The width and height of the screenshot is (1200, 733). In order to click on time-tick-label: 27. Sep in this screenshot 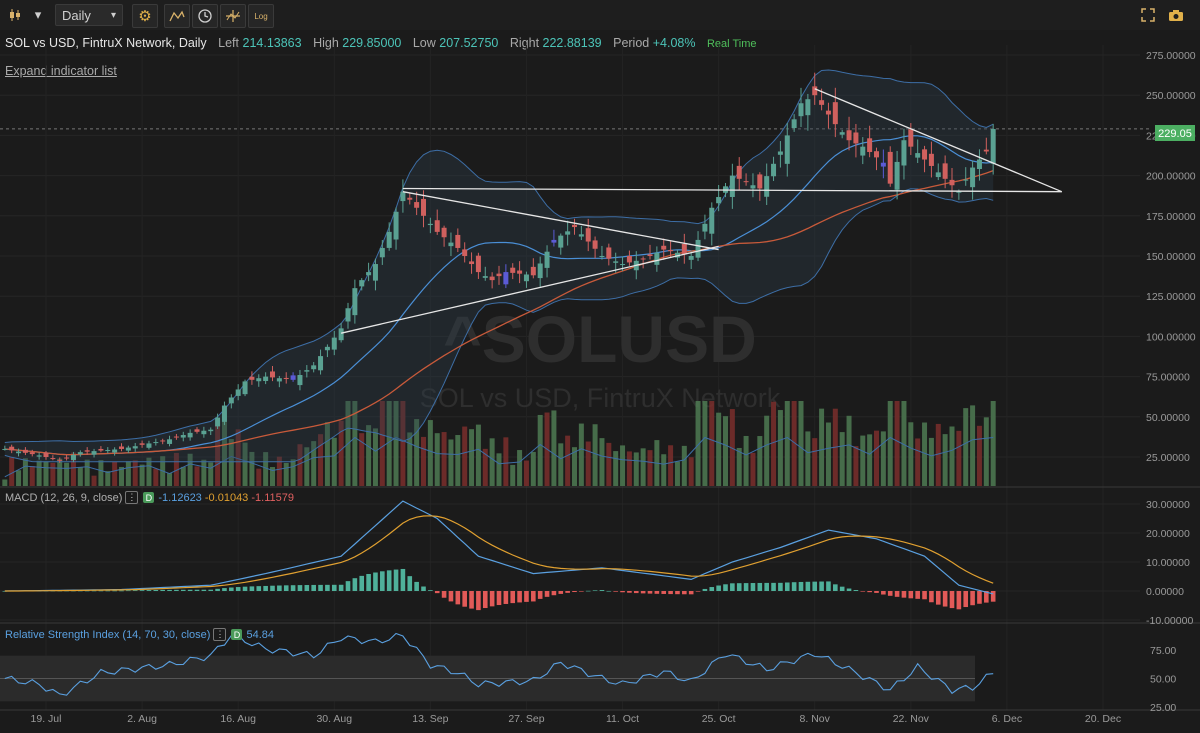, I will do `click(526, 719)`.